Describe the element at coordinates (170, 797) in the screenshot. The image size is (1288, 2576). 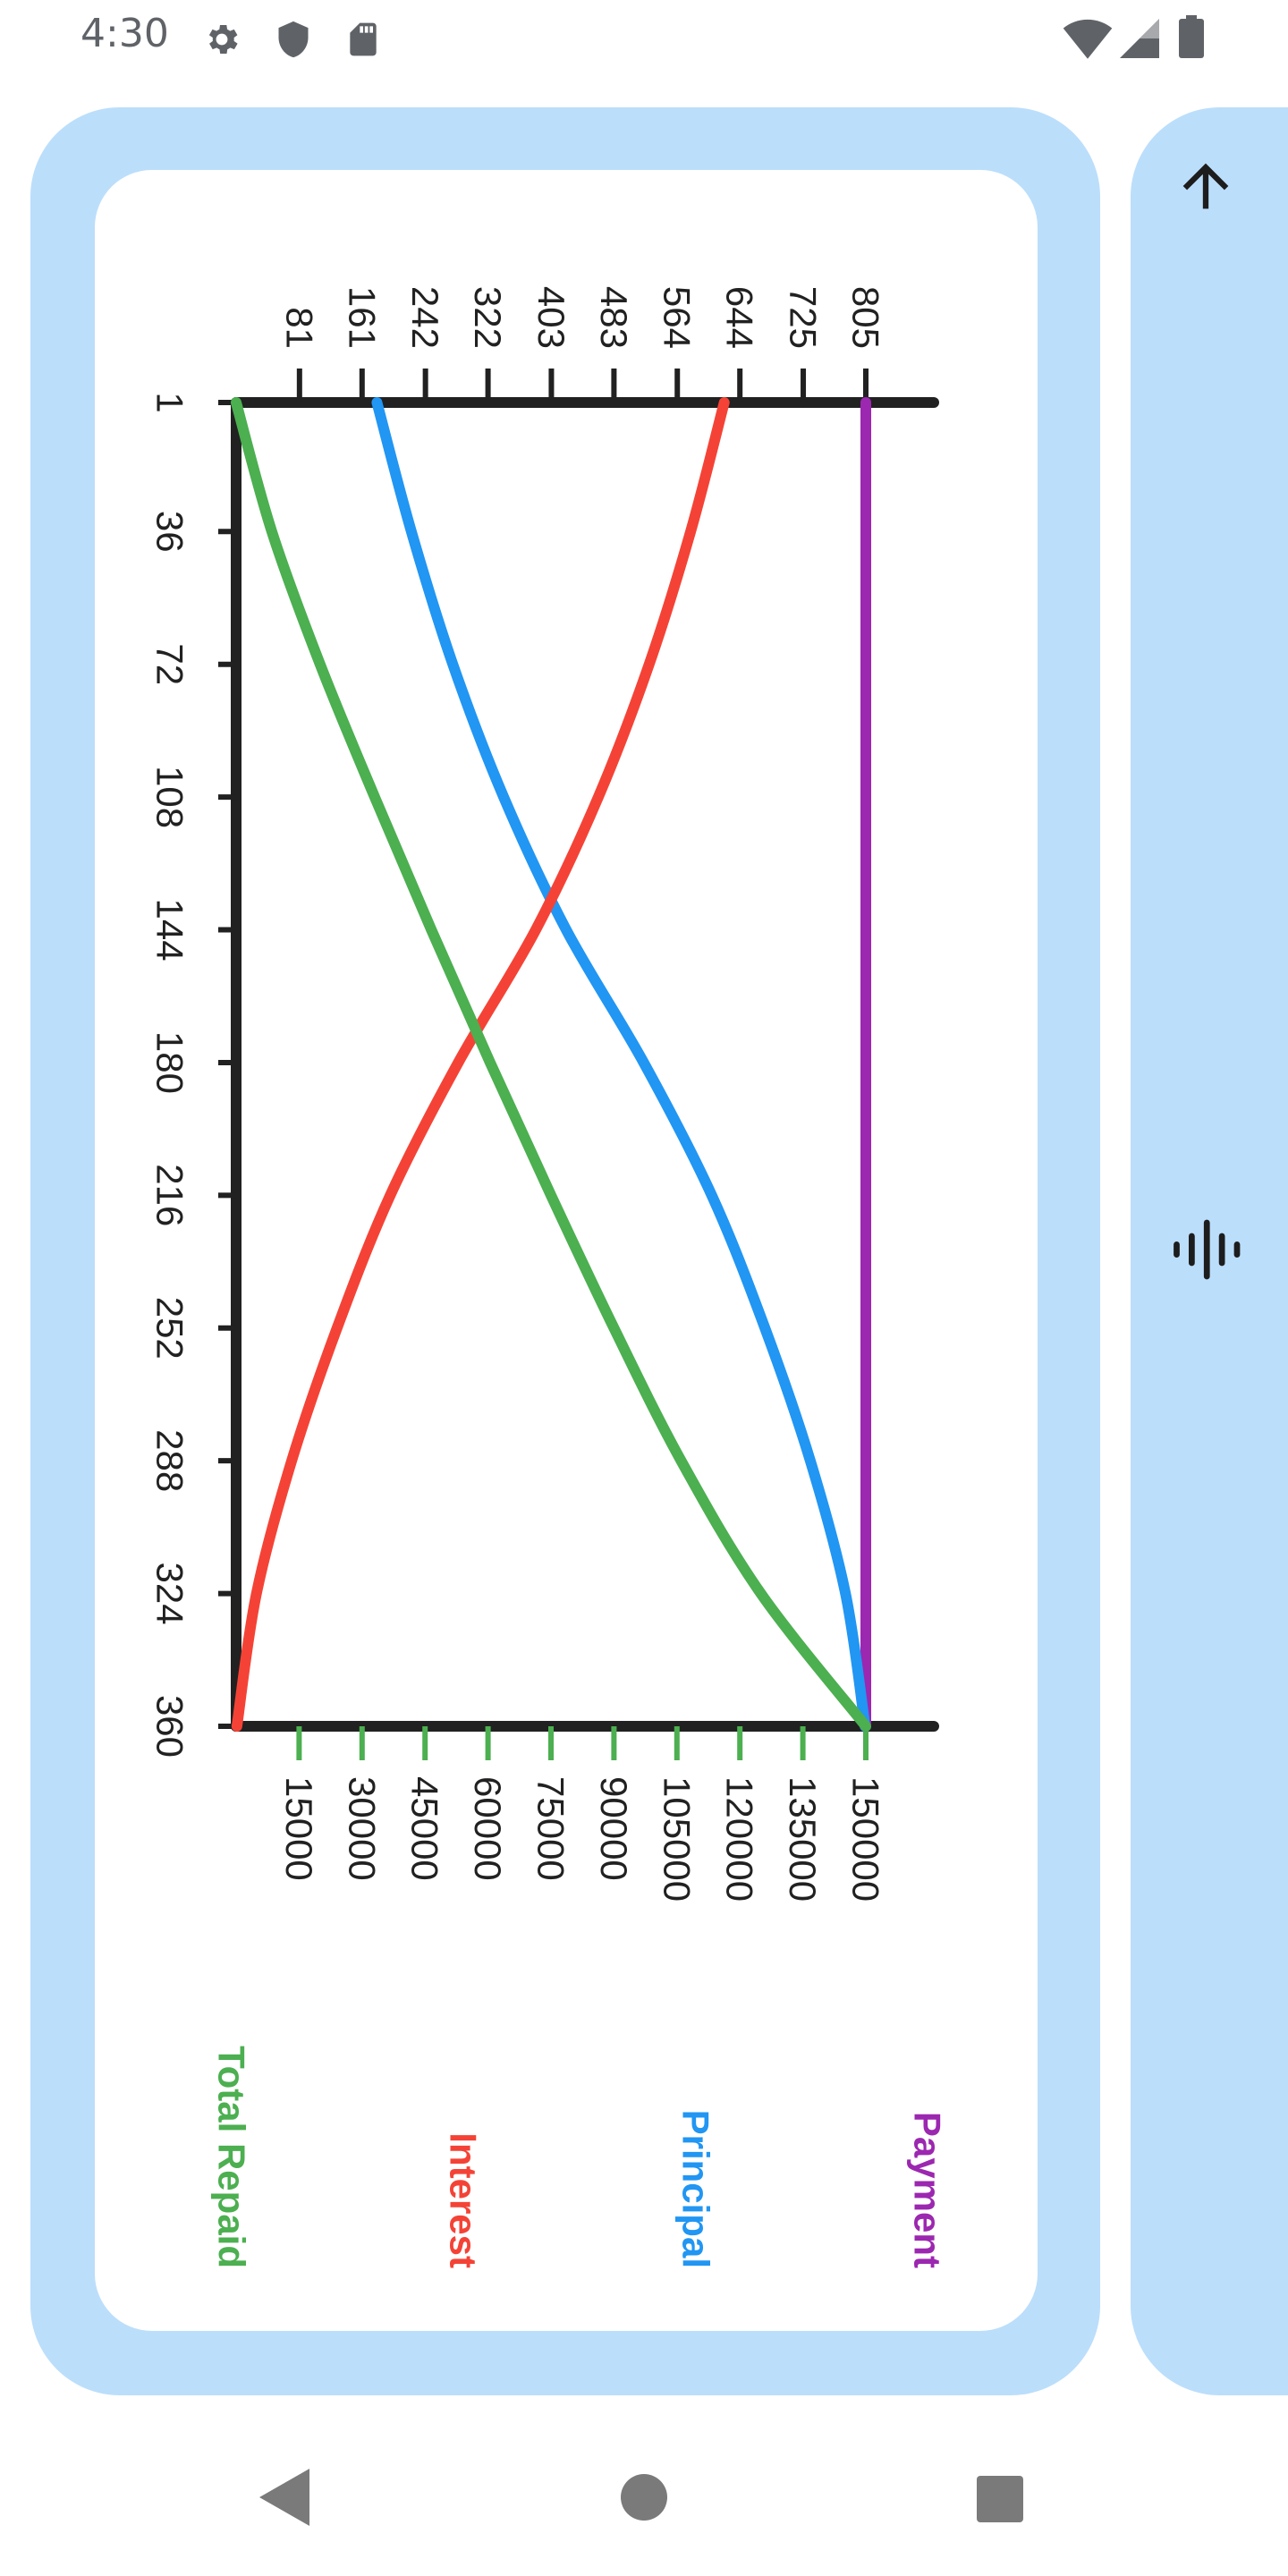
I see `x-tick-label: 108` at that location.